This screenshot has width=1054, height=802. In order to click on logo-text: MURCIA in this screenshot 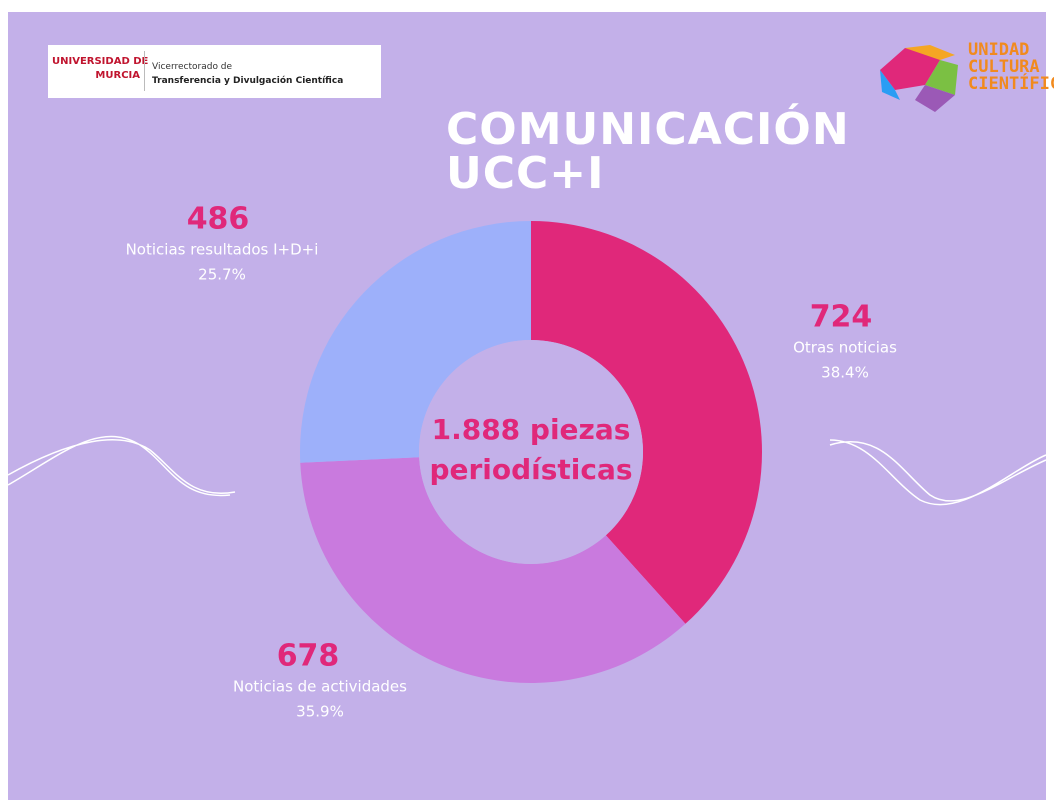, I will do `click(117, 75)`.